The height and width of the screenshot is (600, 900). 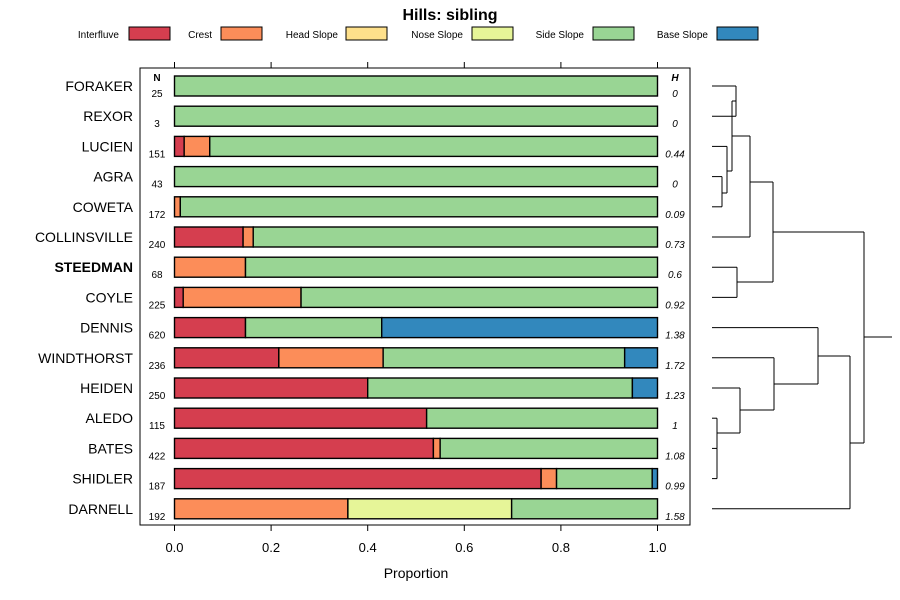 What do you see at coordinates (737, 33) in the screenshot?
I see `legend-swatch-base-slope` at bounding box center [737, 33].